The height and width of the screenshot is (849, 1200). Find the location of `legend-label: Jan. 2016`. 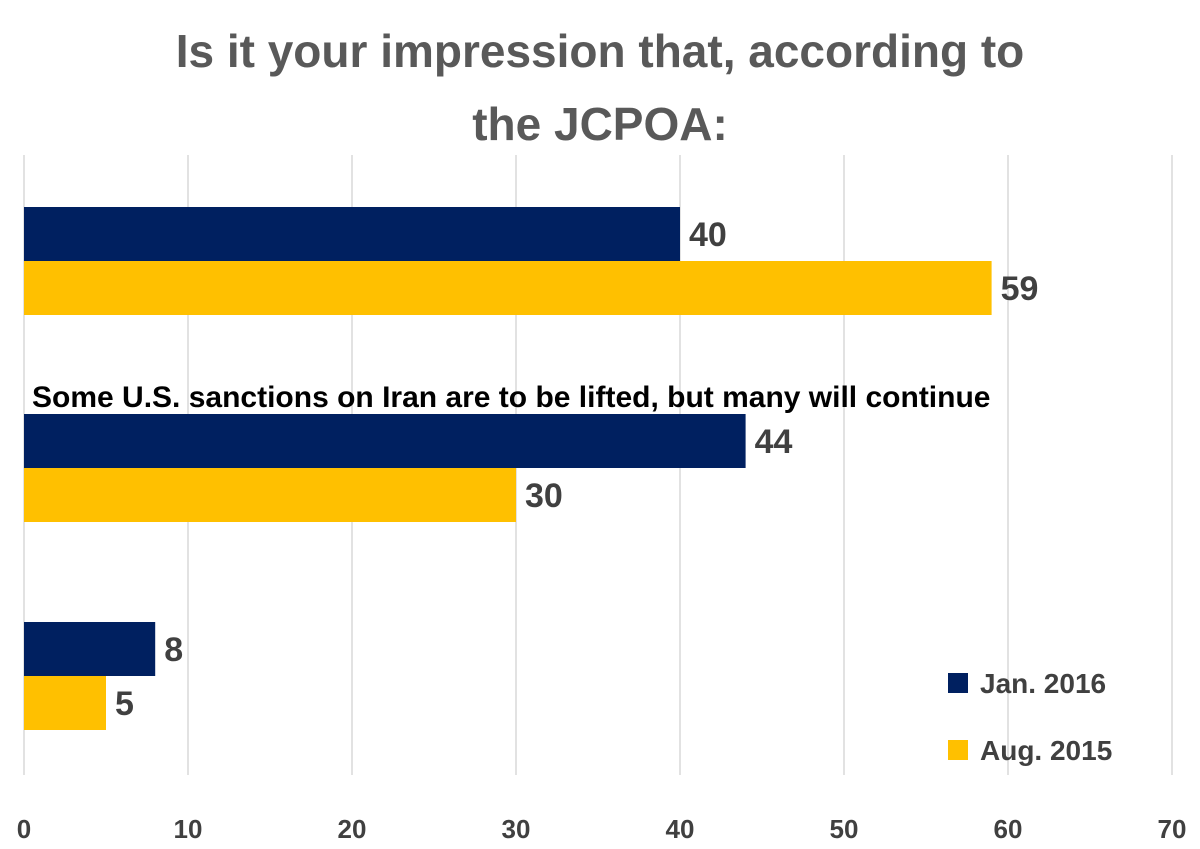

legend-label: Jan. 2016 is located at coordinates (1043, 683).